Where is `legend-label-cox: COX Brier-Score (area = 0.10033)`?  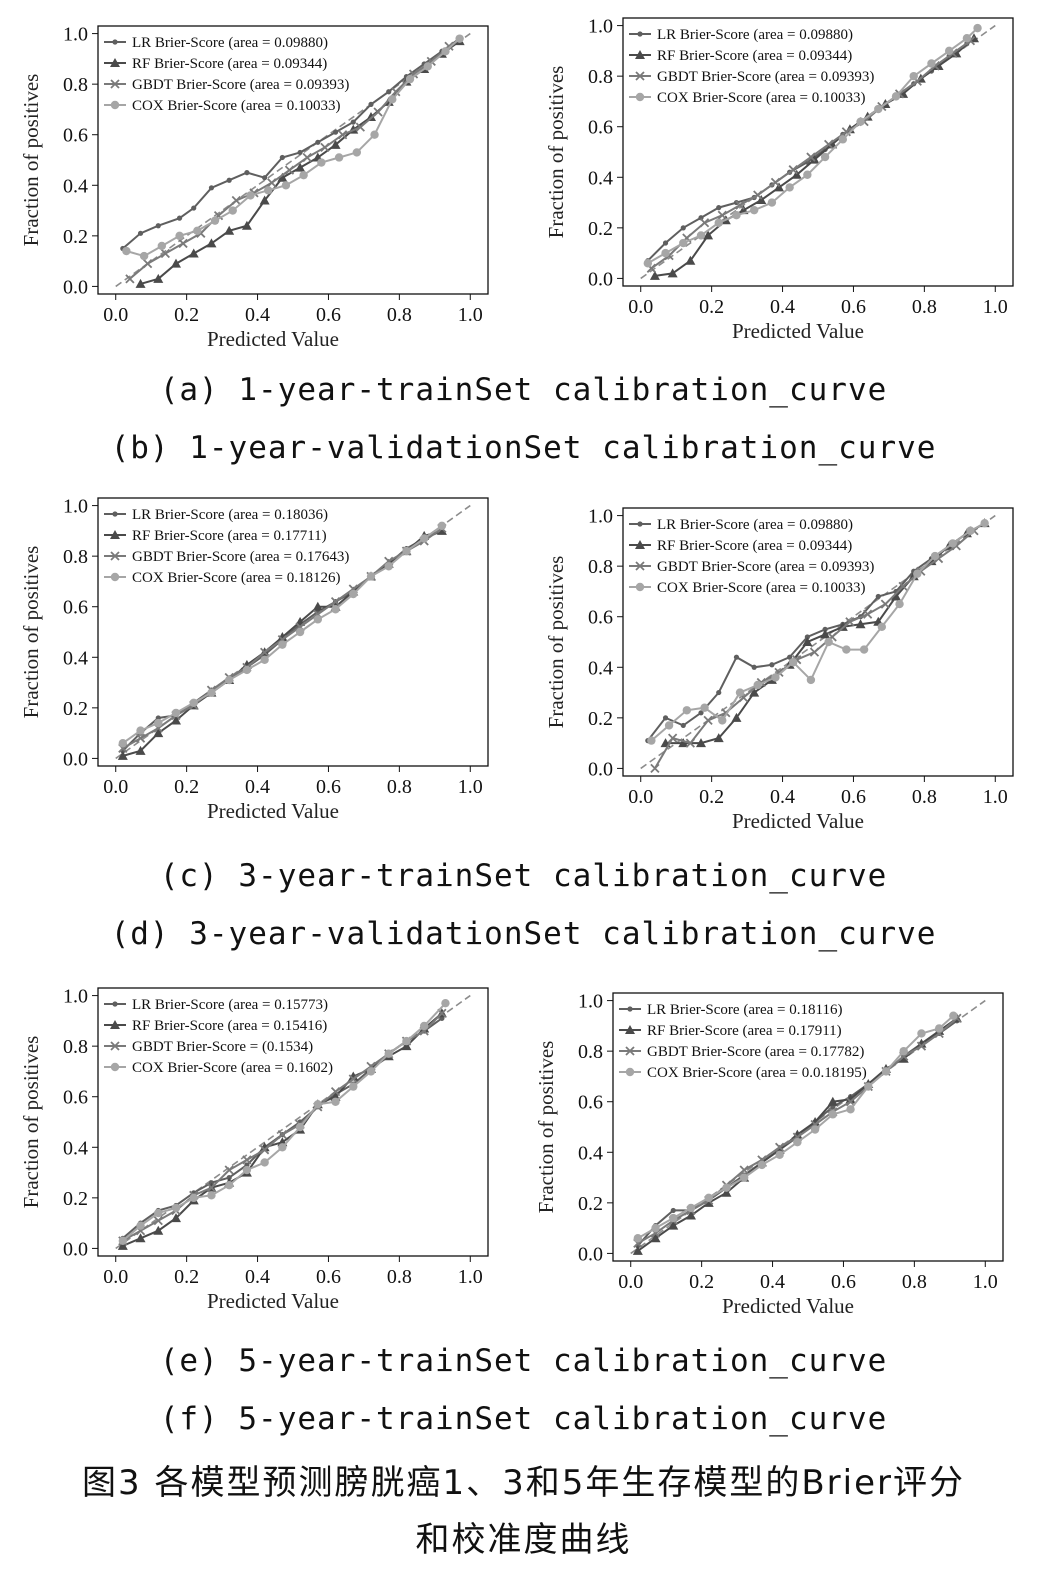
legend-label-cox: COX Brier-Score (area = 0.10033) is located at coordinates (761, 98).